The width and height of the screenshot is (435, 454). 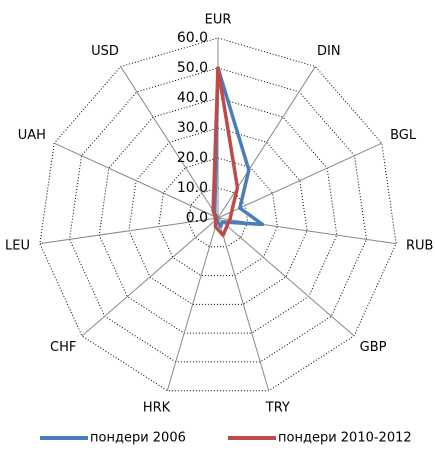 What do you see at coordinates (403, 135) in the screenshot?
I see `category-label: BGL` at bounding box center [403, 135].